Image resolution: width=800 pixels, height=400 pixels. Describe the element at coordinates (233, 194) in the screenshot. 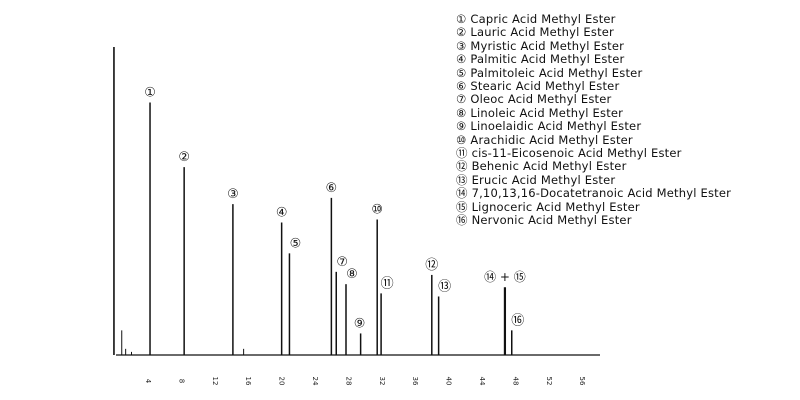

I see `peak-label: ③` at that location.